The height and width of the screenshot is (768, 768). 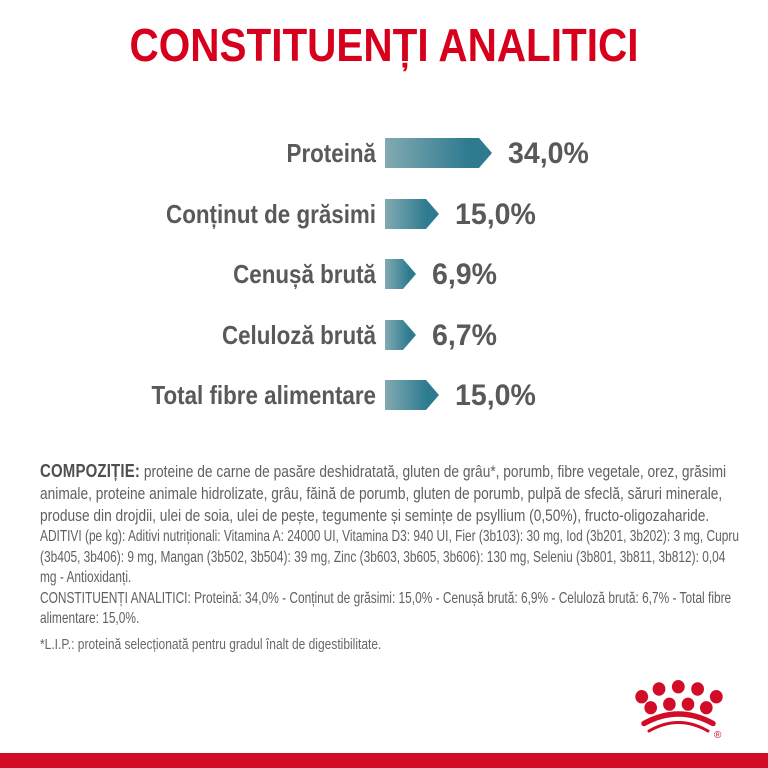 I want to click on bar-value: 6,9%, so click(x=464, y=274).